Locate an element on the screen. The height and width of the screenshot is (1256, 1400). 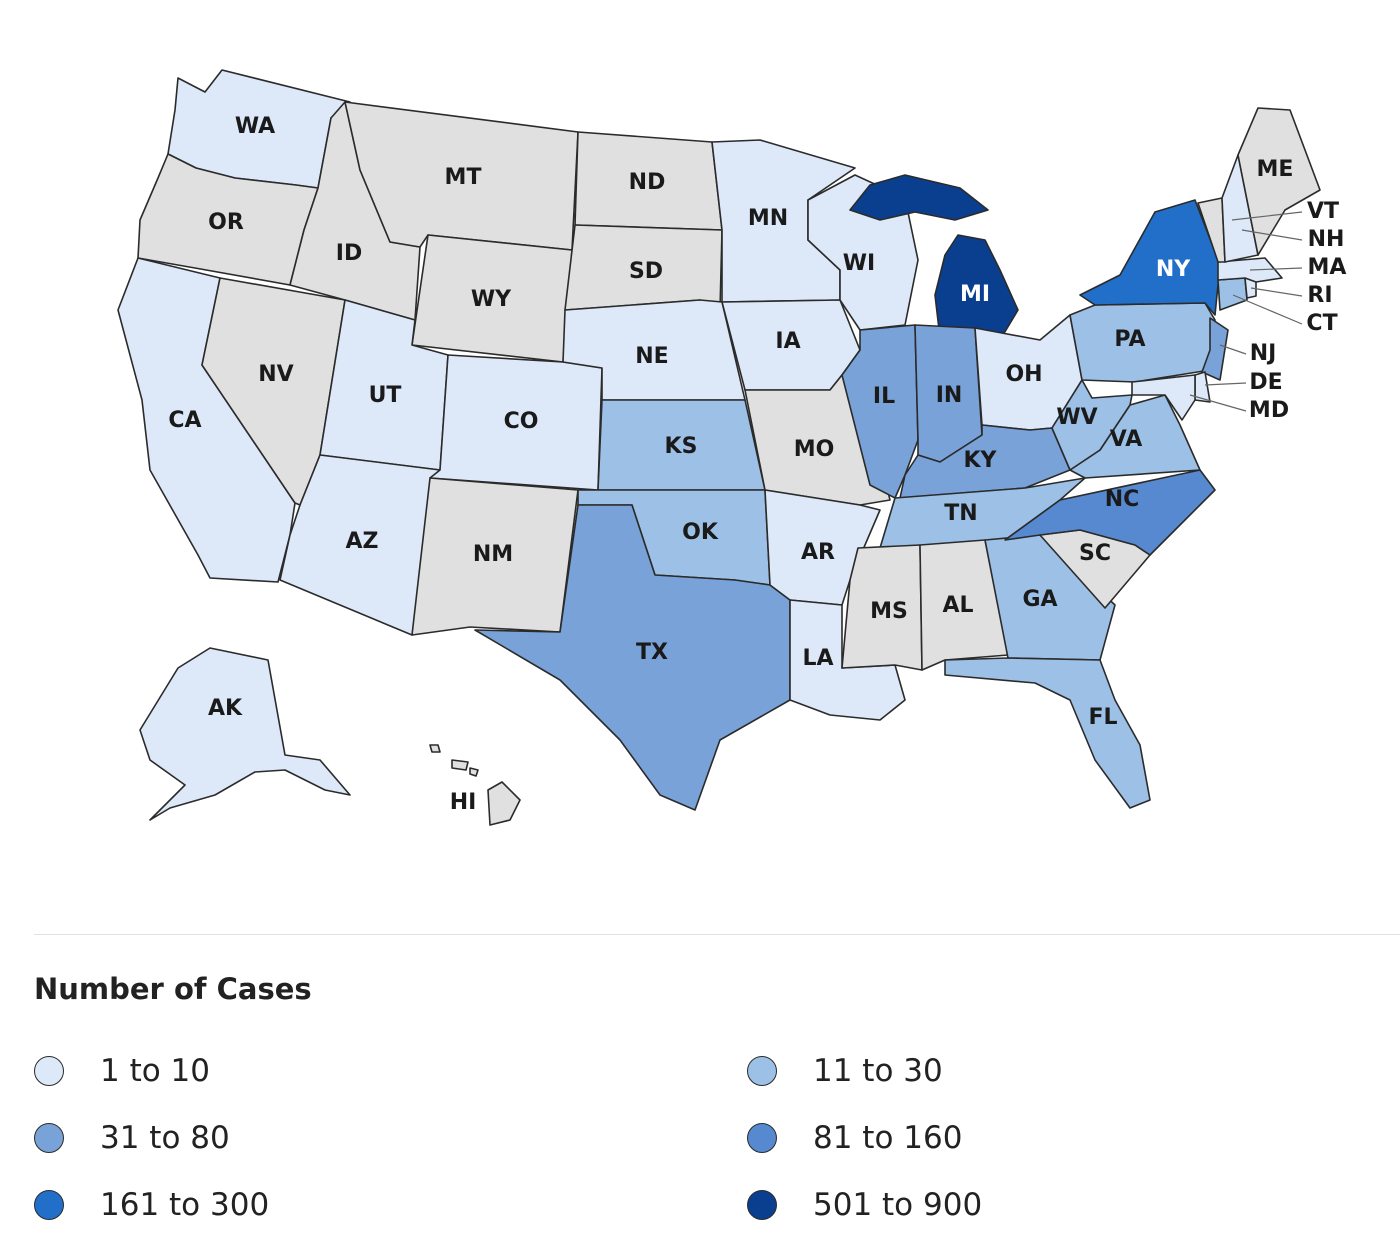
state-label-sc: SC is located at coordinates (1095, 553).